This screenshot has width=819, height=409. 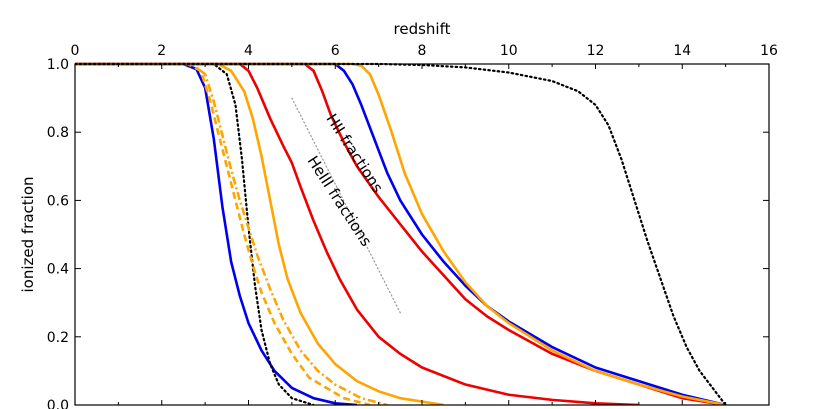 What do you see at coordinates (58, 270) in the screenshot?
I see `y-tick-label: 0.4` at bounding box center [58, 270].